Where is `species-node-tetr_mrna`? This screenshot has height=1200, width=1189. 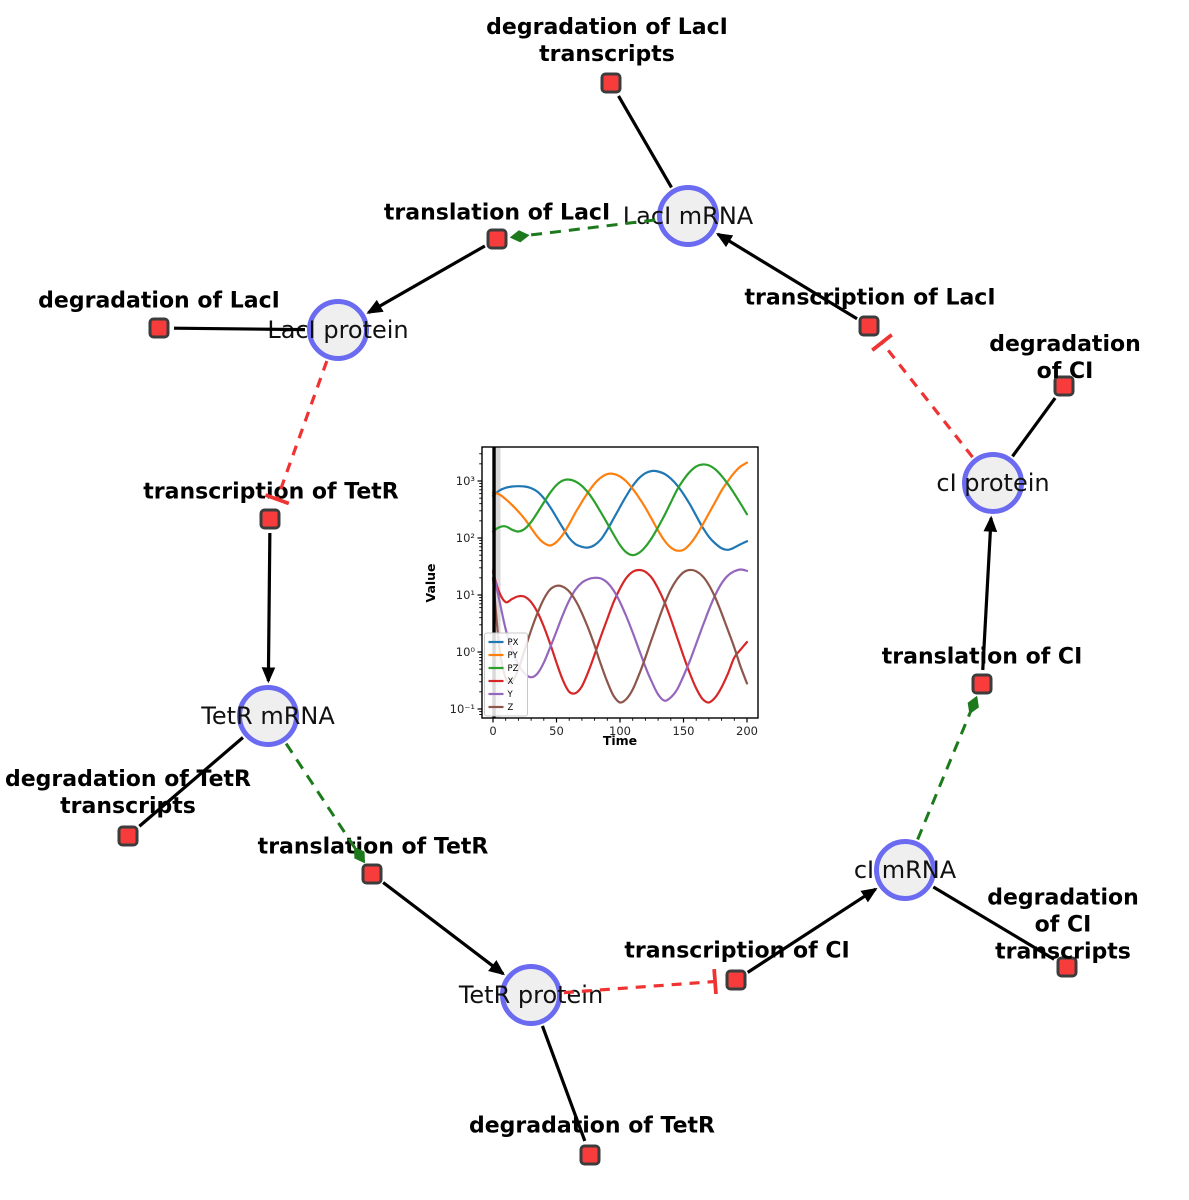
species-node-tetr_mrna is located at coordinates (268, 716).